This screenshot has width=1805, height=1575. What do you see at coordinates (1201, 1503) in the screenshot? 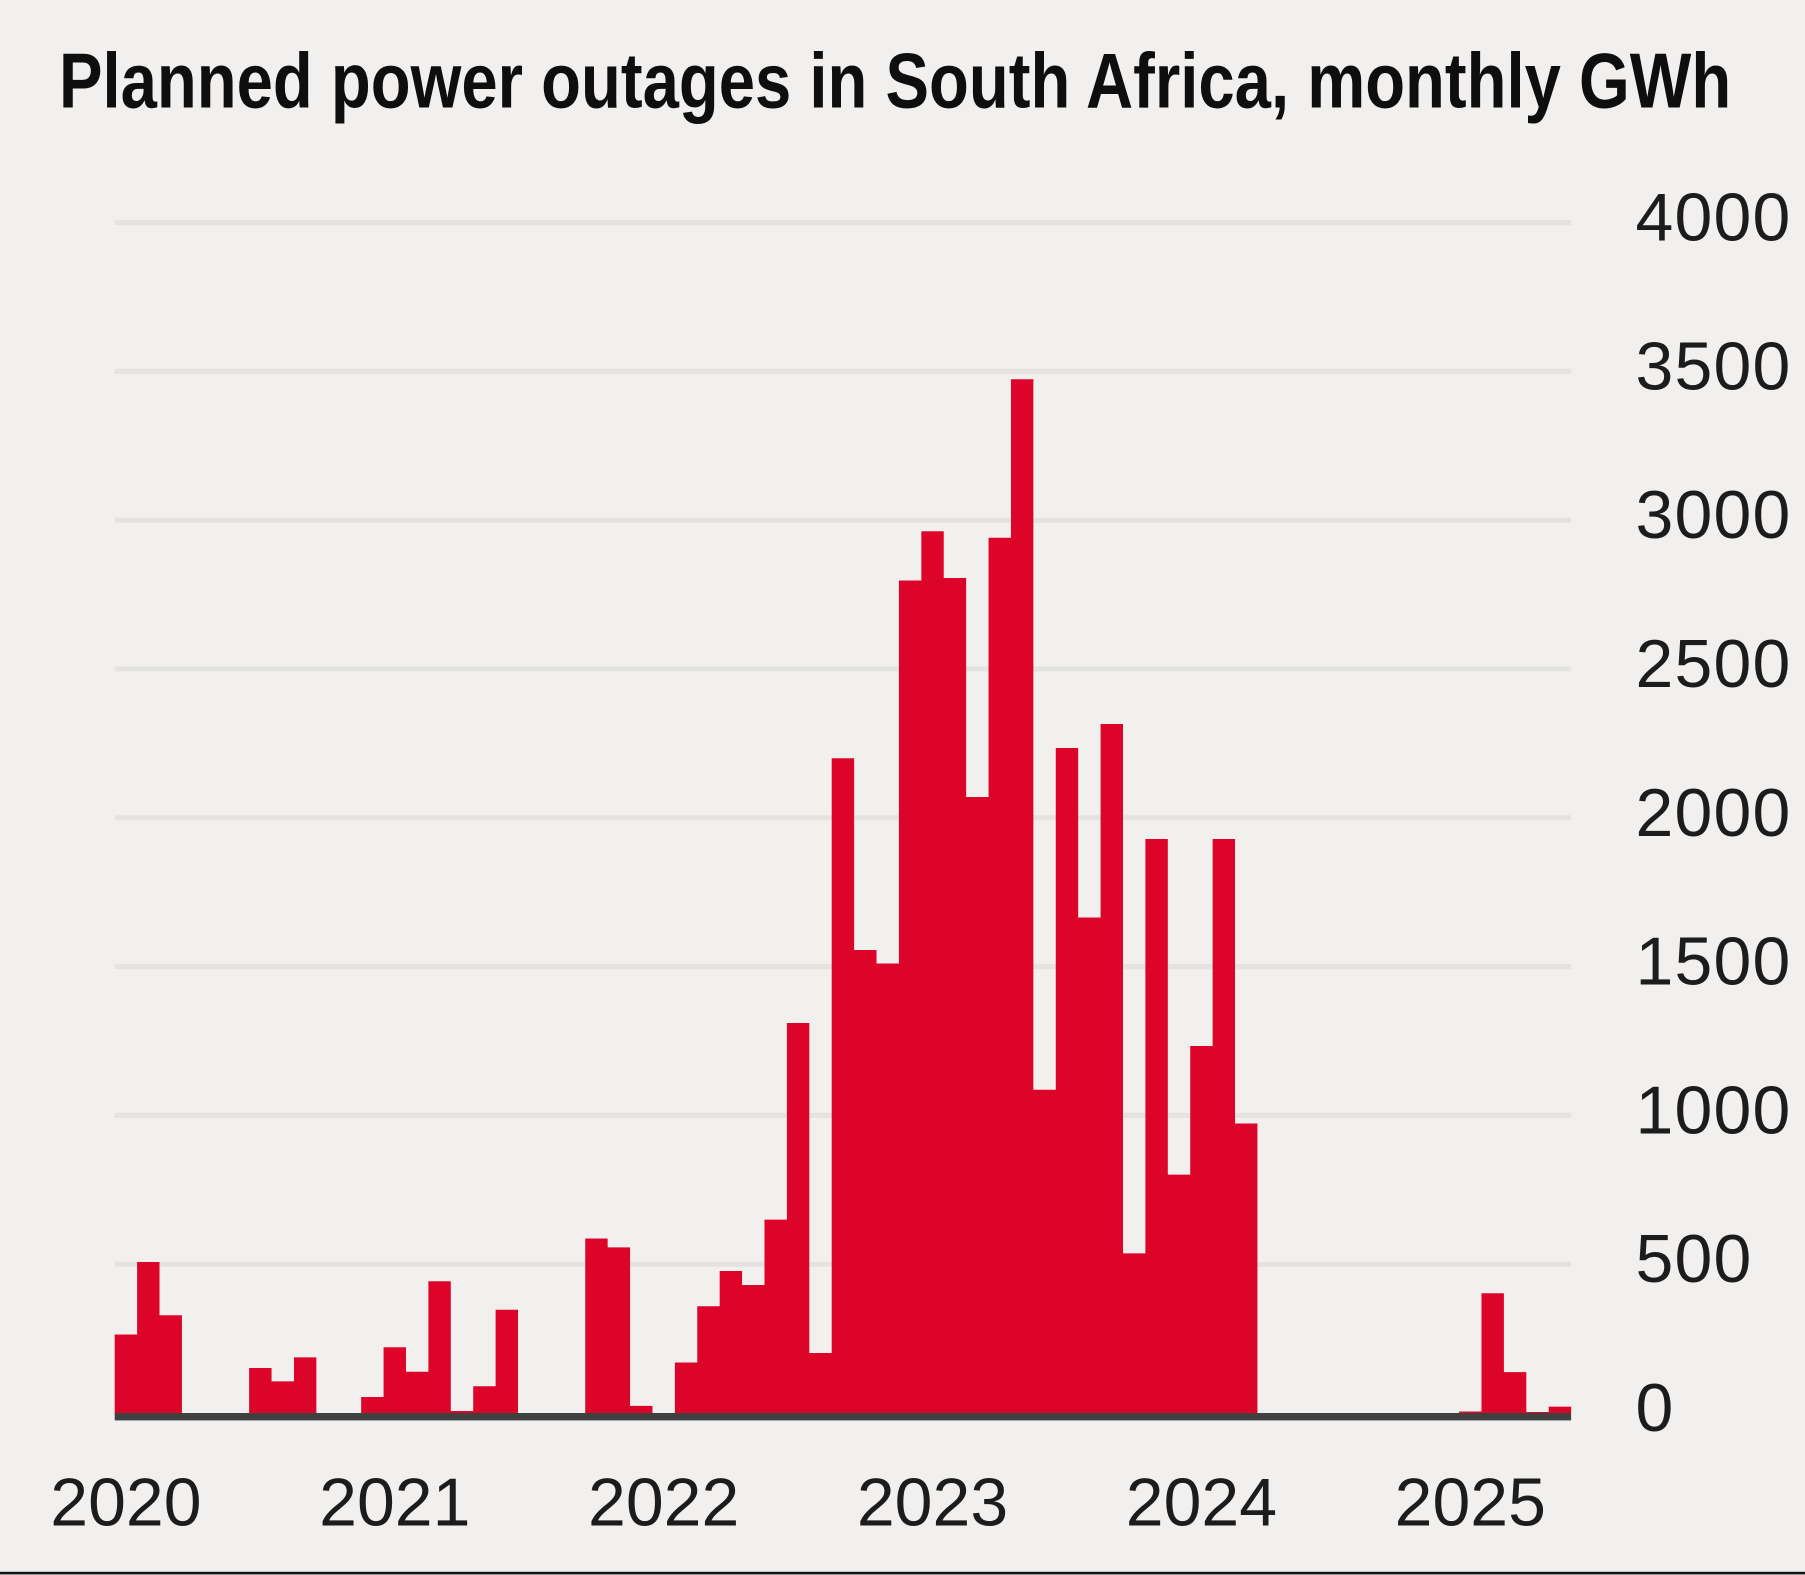
I see `svg-text: 2024` at bounding box center [1201, 1503].